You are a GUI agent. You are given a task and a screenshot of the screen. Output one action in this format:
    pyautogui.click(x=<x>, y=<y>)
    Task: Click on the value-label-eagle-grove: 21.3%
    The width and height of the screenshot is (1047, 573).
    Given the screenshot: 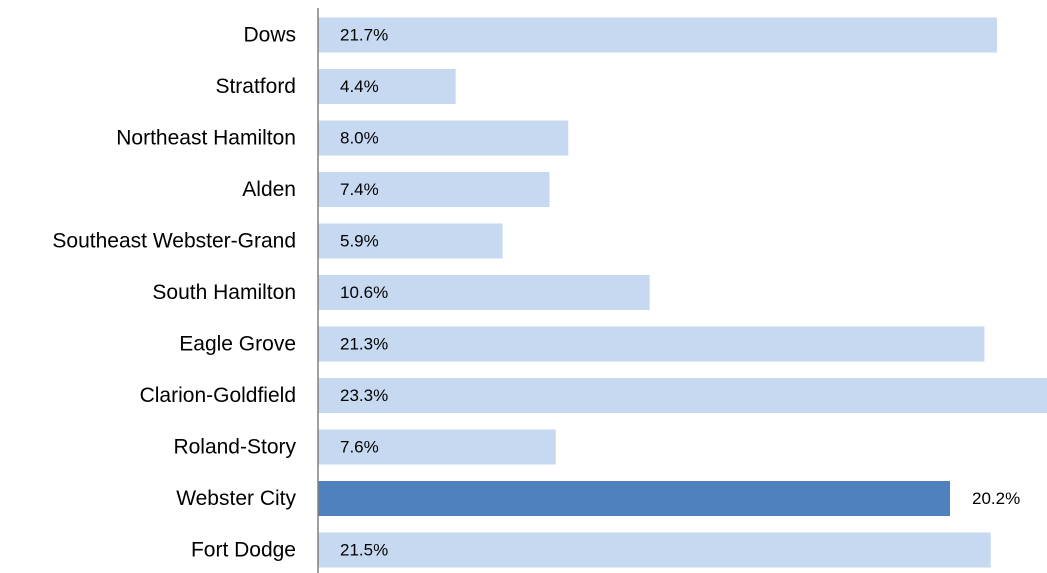 What is the action you would take?
    pyautogui.click(x=364, y=344)
    